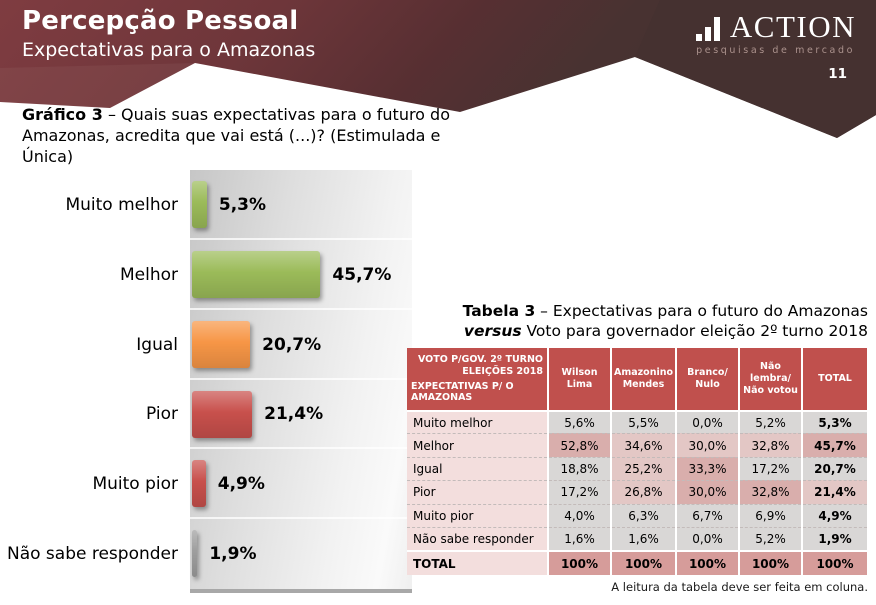 The width and height of the screenshot is (876, 605). I want to click on row-label: Não sabe responder, so click(477, 538).